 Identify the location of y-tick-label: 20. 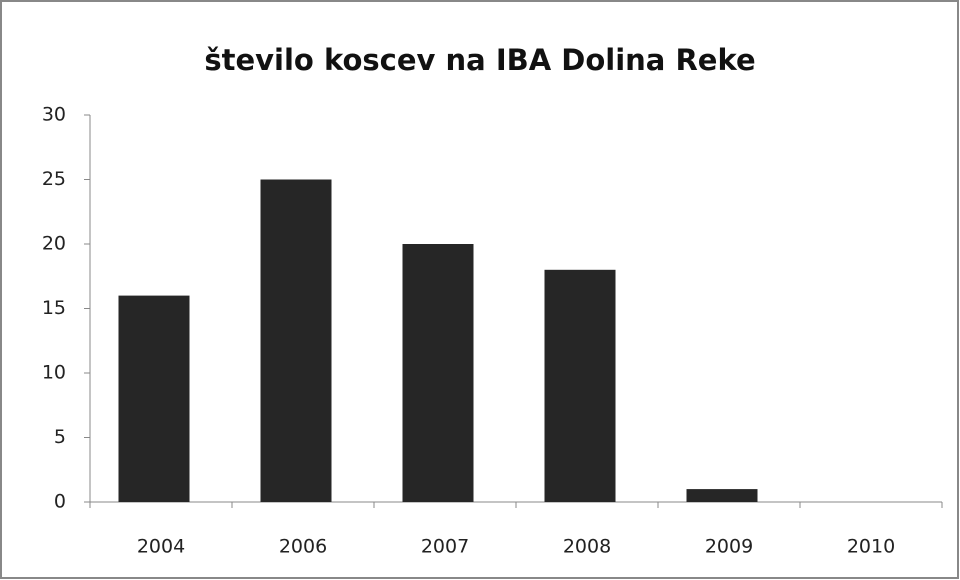
(54, 244).